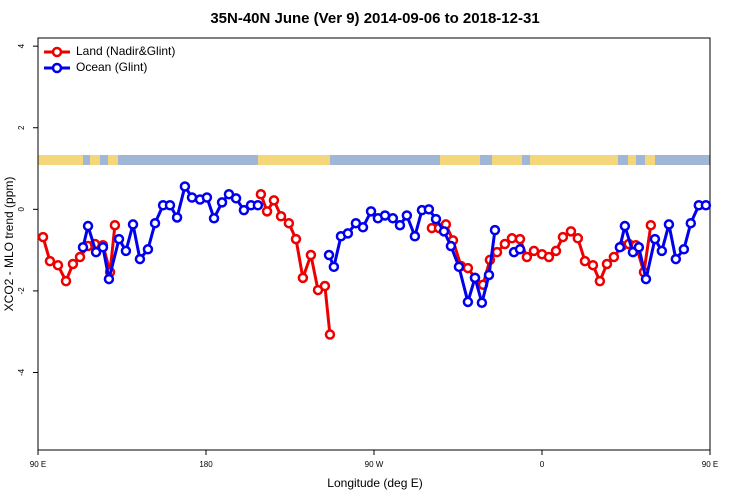 The image size is (750, 500). I want to click on legend-label: Ocean (Glint), so click(111, 67).